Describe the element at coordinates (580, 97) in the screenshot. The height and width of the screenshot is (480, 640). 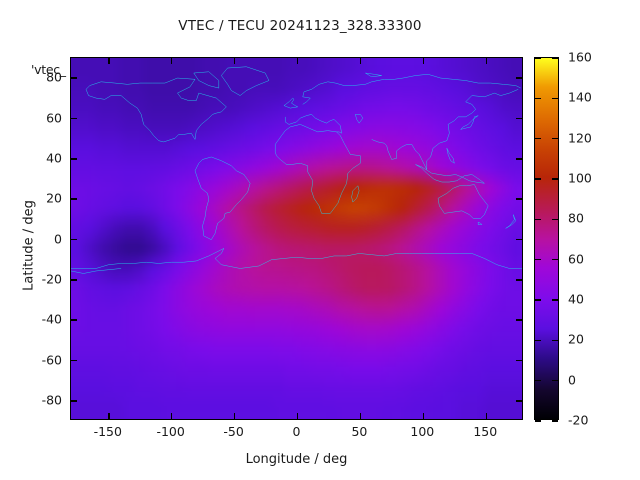
I see `colorbar-tick-label: 140` at that location.